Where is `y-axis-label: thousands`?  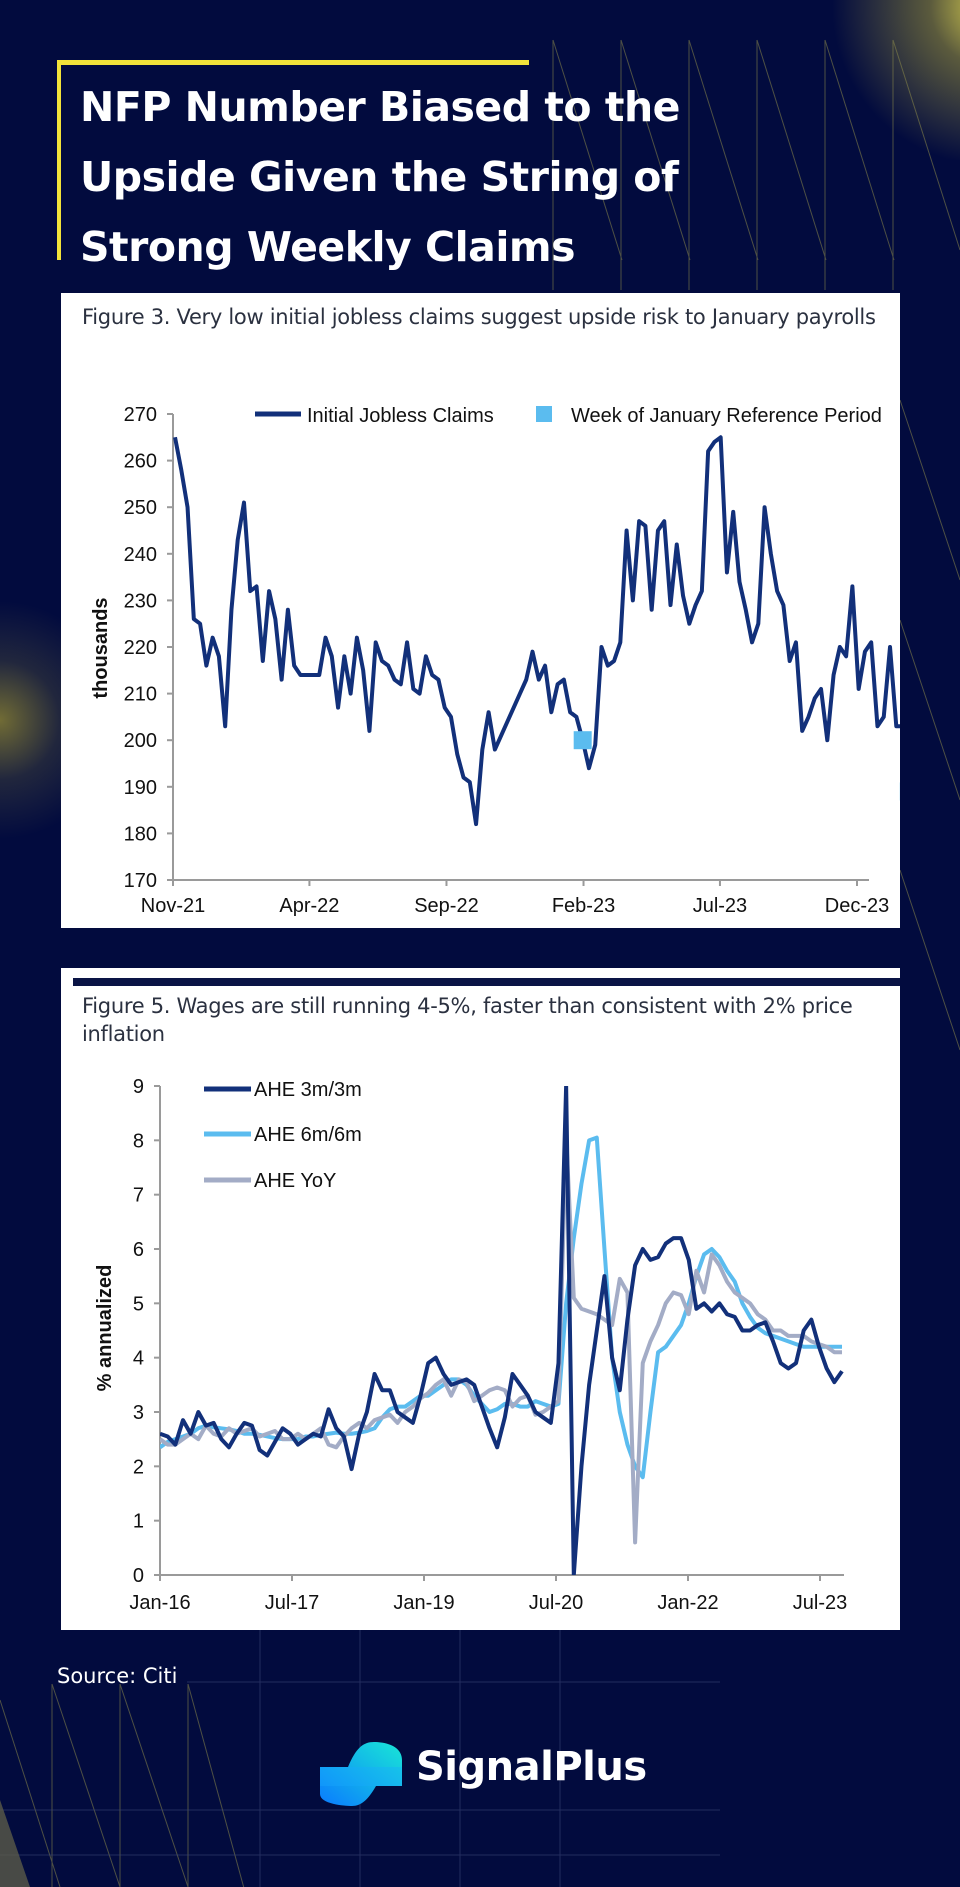 y-axis-label: thousands is located at coordinates (101, 647).